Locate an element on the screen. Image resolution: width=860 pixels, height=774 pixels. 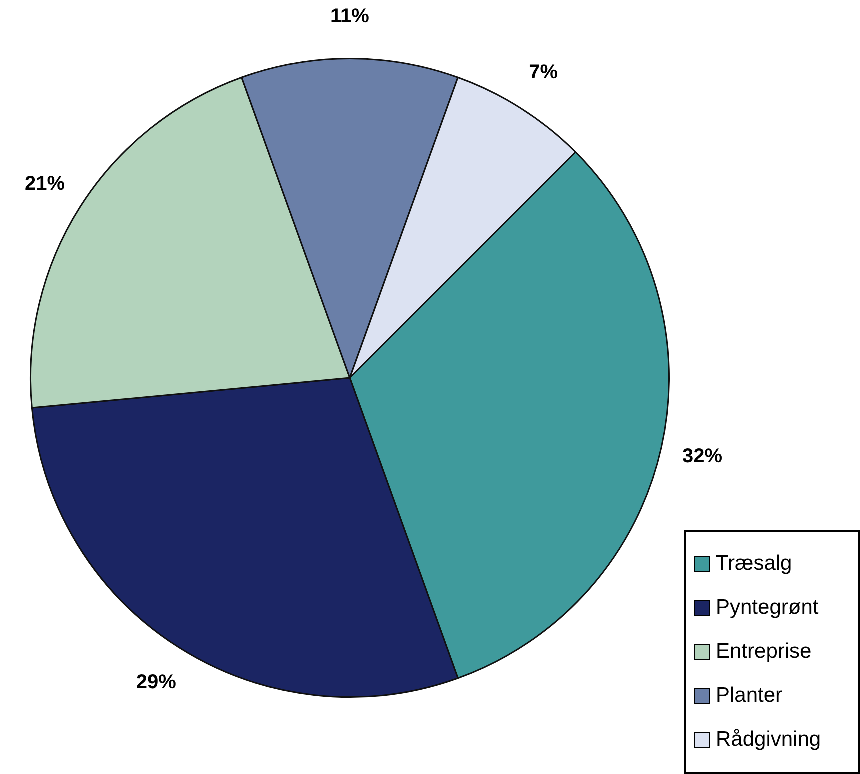
data-label: 32% is located at coordinates (702, 456).